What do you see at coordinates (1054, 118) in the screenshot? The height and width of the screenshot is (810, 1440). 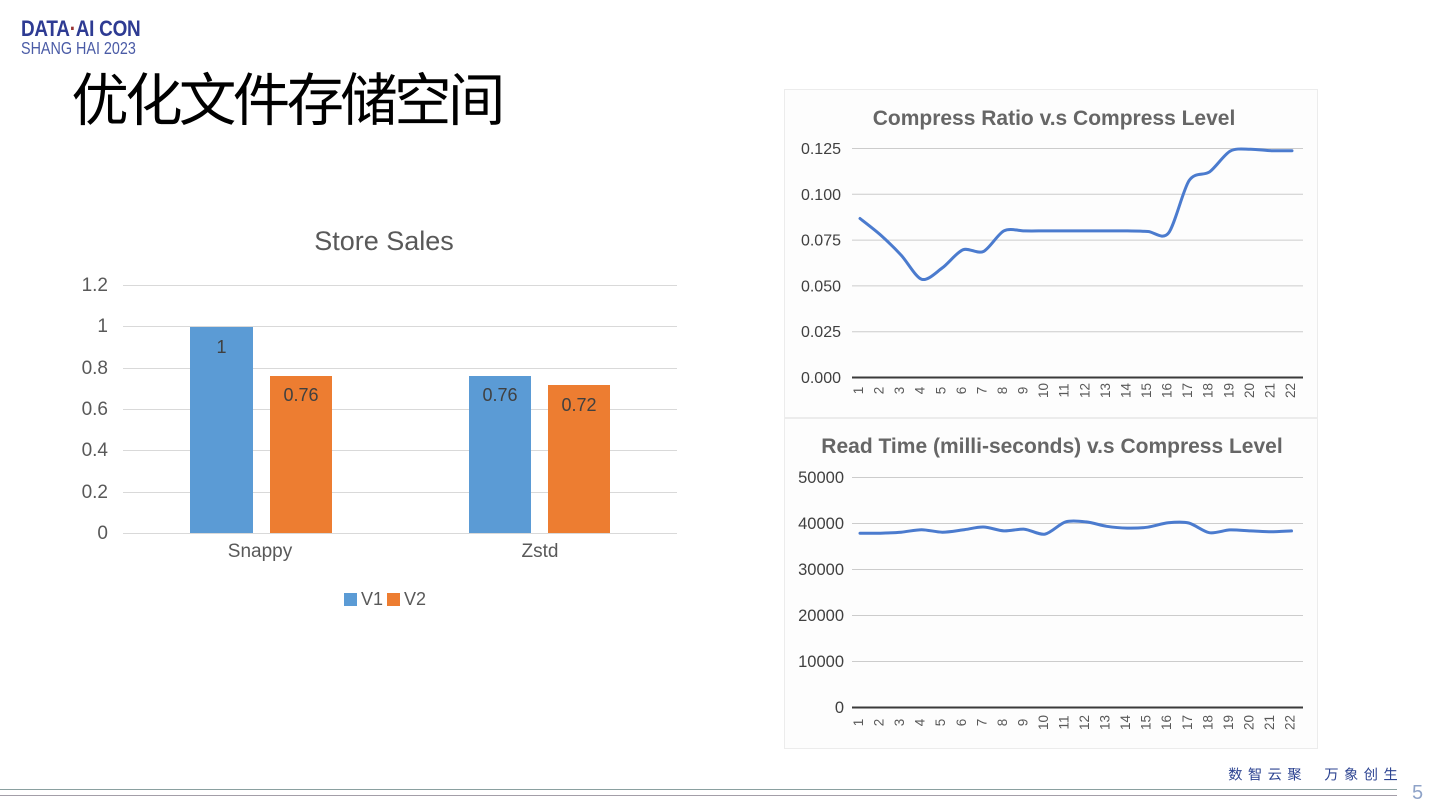 I see `svg-text:Compress Ratio v.s Compress Le: Compress Ratio v.s Compress Level` at bounding box center [1054, 118].